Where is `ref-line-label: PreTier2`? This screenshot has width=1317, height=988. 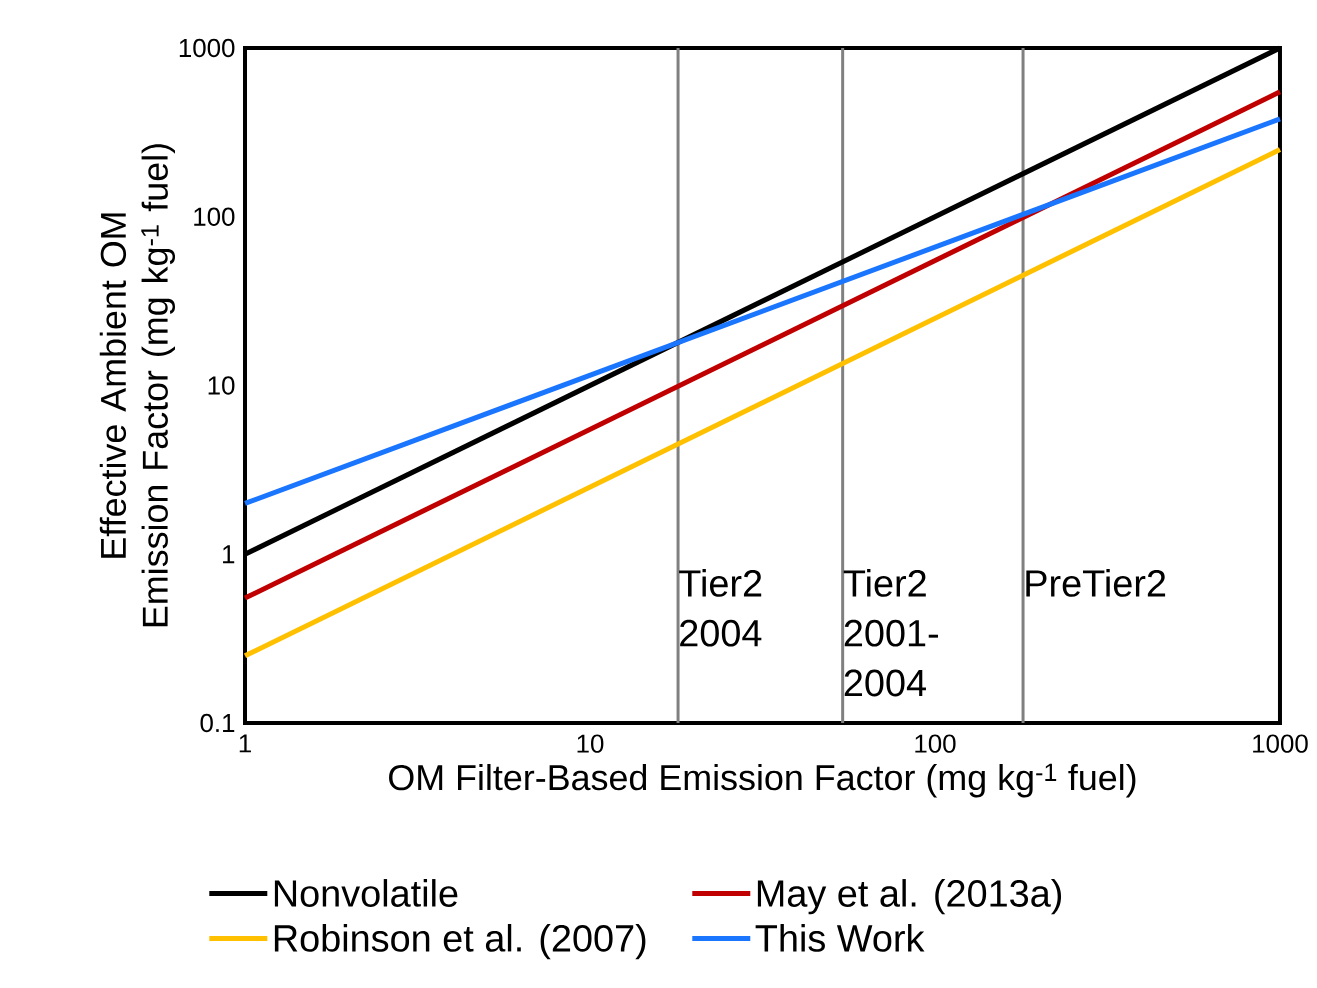 ref-line-label: PreTier2 is located at coordinates (1096, 582).